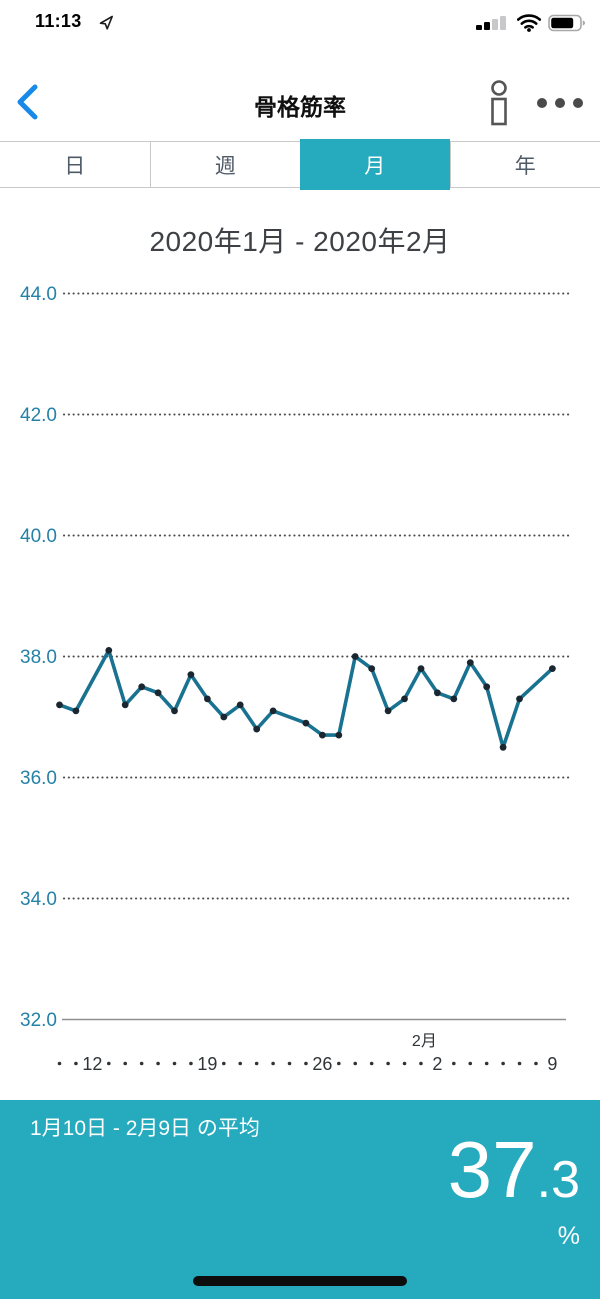 The width and height of the screenshot is (600, 1299). Describe the element at coordinates (322, 1064) in the screenshot. I see `x-tick-label: 26` at that location.